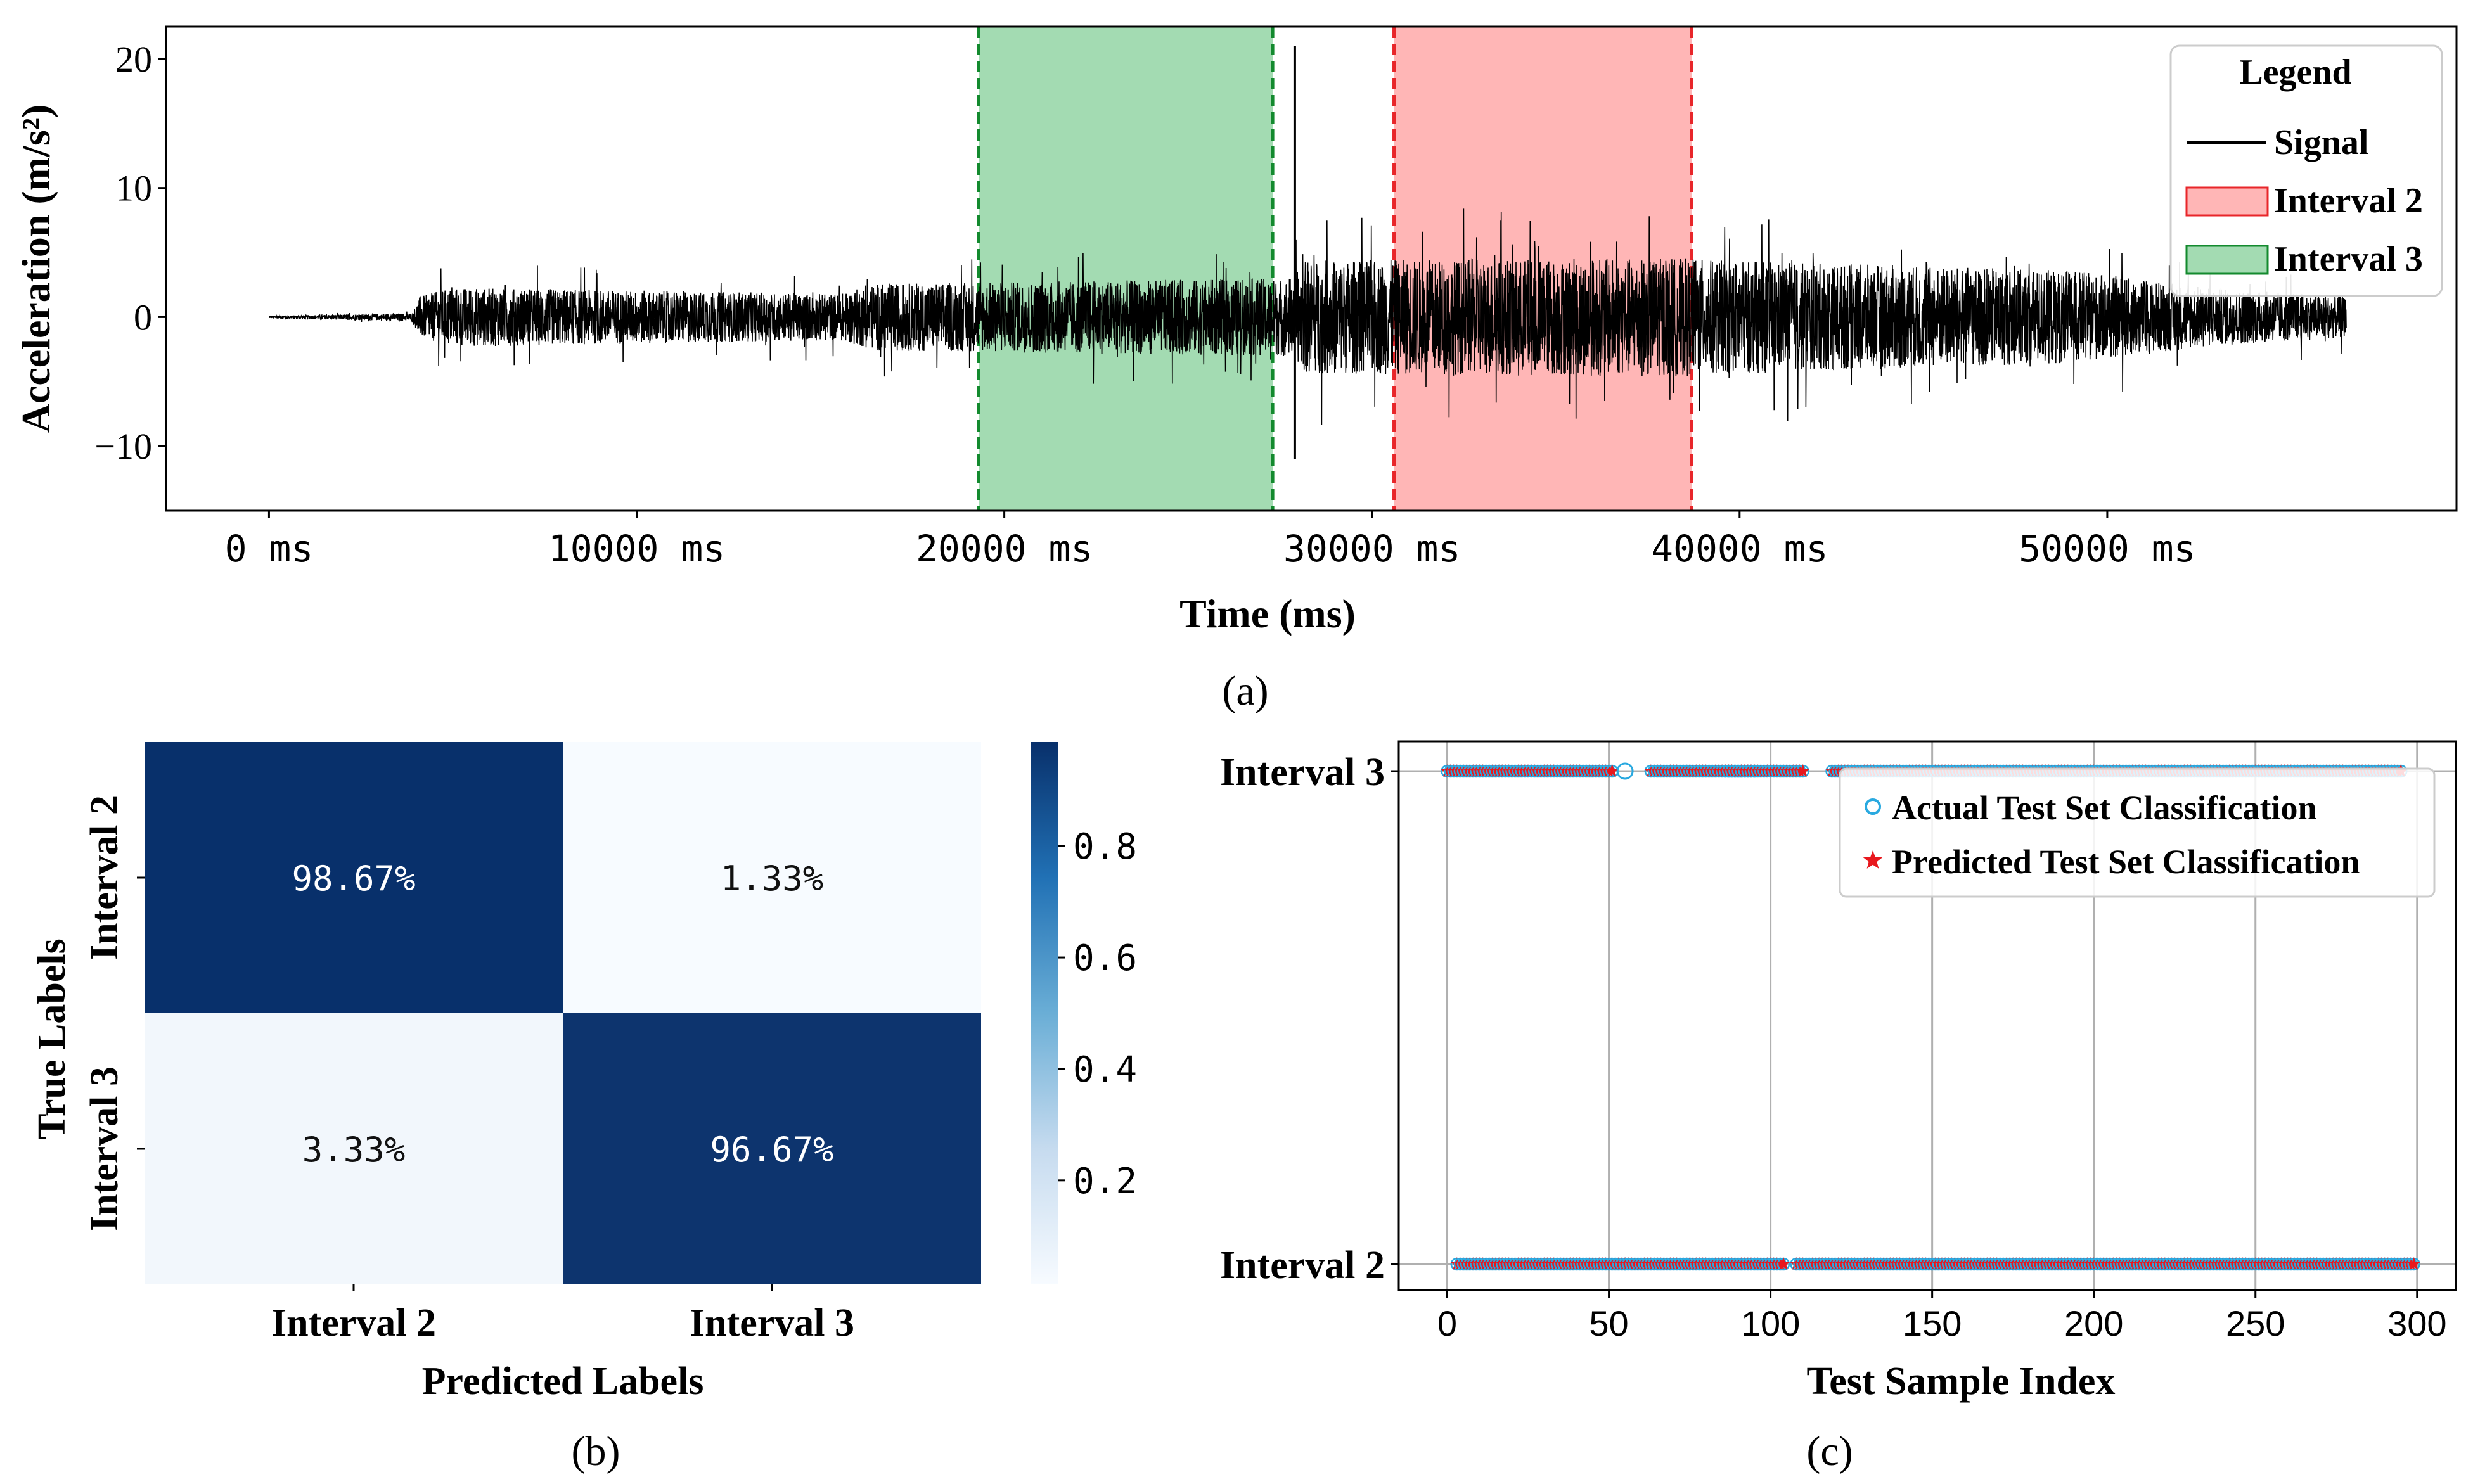  What do you see at coordinates (2126, 862) in the screenshot?
I see `legend-item-predicted: Predicted Test Set Classification` at bounding box center [2126, 862].